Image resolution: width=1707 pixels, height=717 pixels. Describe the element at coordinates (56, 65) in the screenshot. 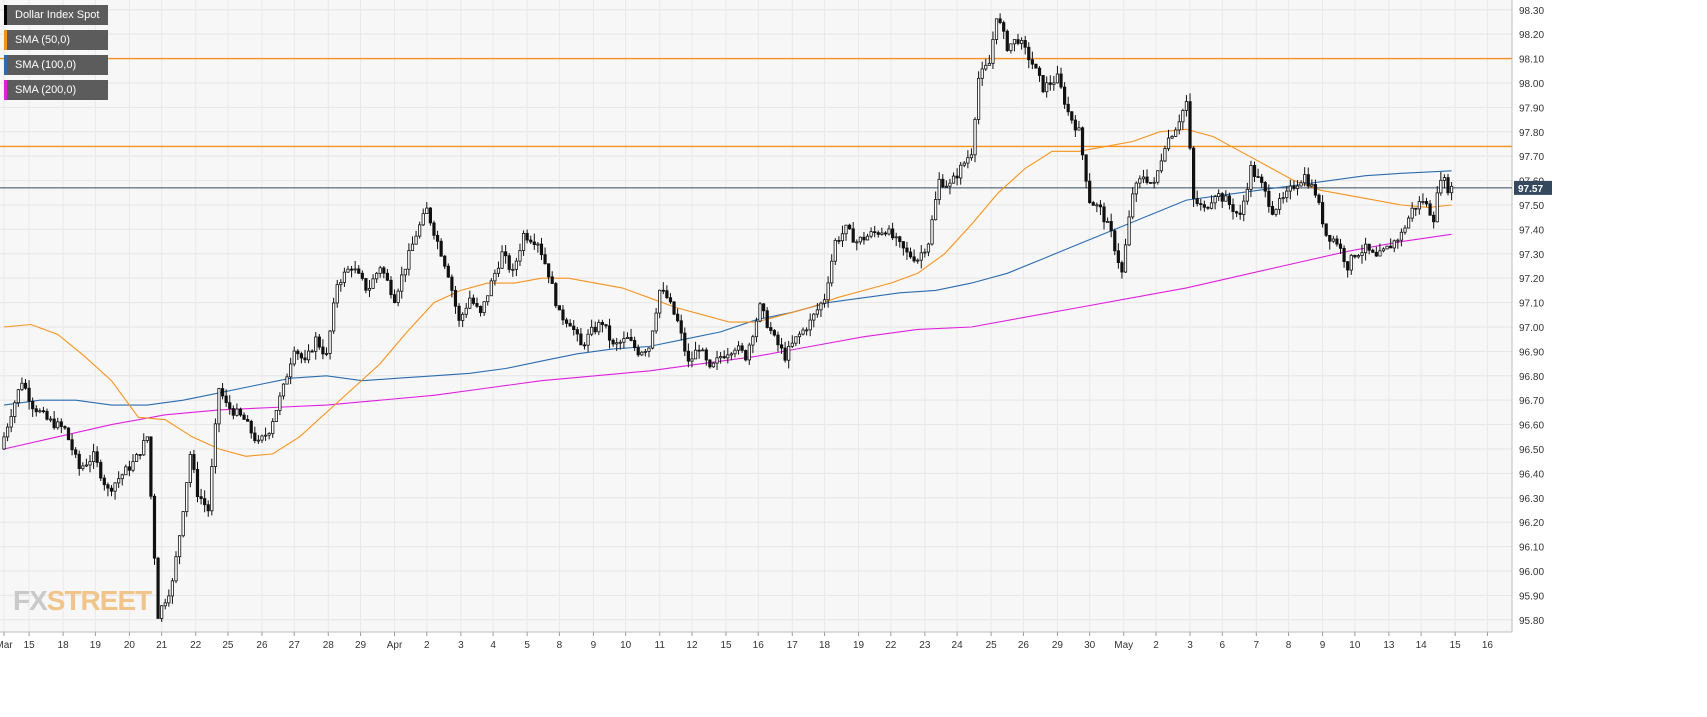

I see `legend-item-sma100: SMA (100,0)` at that location.